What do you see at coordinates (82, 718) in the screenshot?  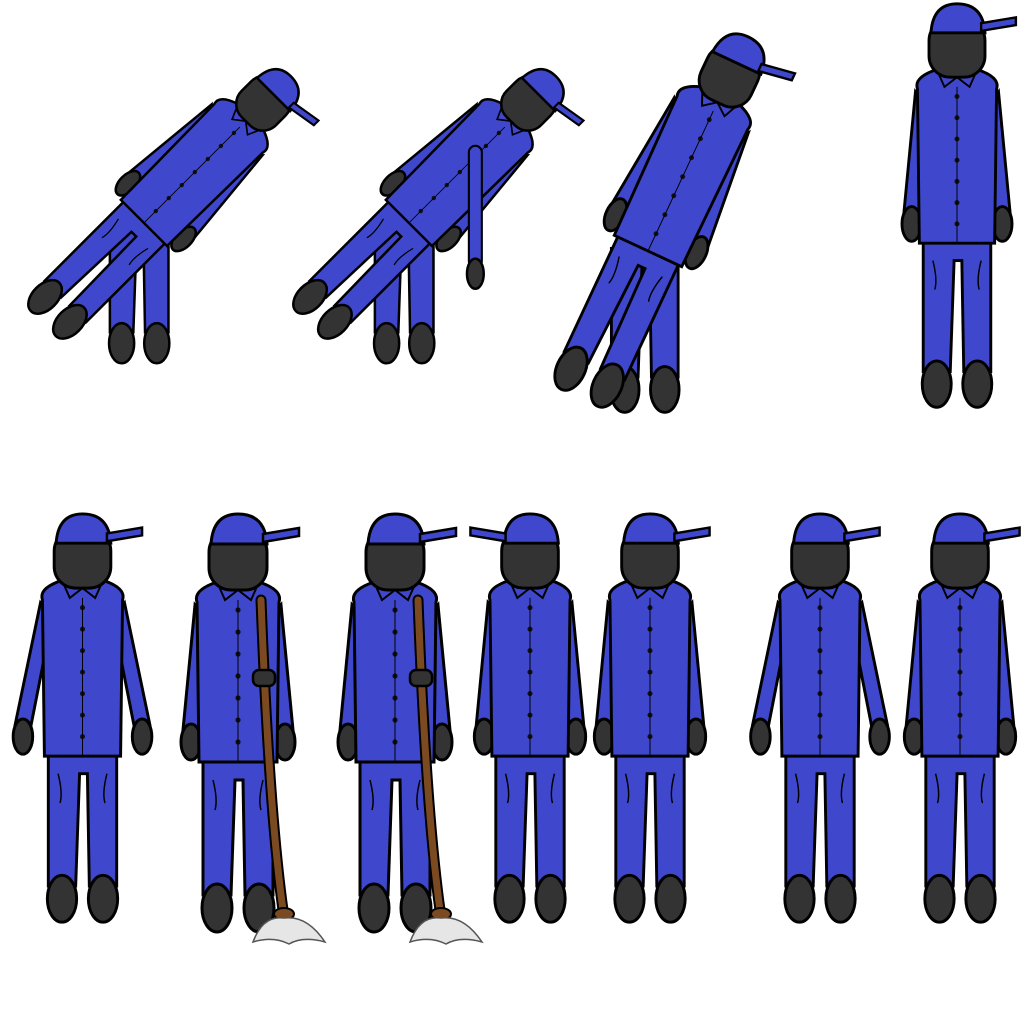 I see `janitor-front-arms-out` at bounding box center [82, 718].